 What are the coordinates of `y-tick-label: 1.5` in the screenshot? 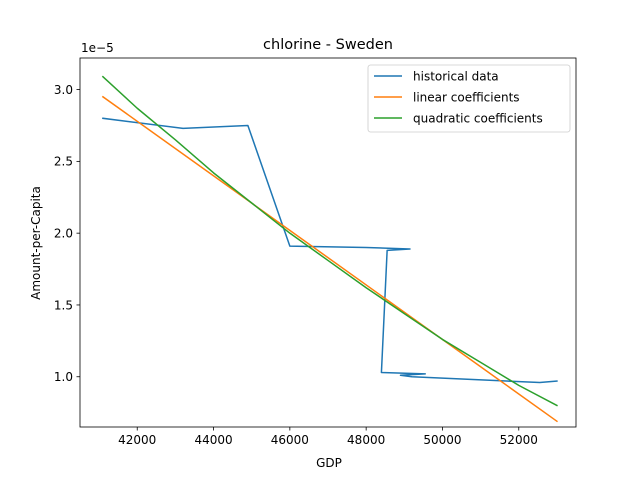 It's located at (63, 305).